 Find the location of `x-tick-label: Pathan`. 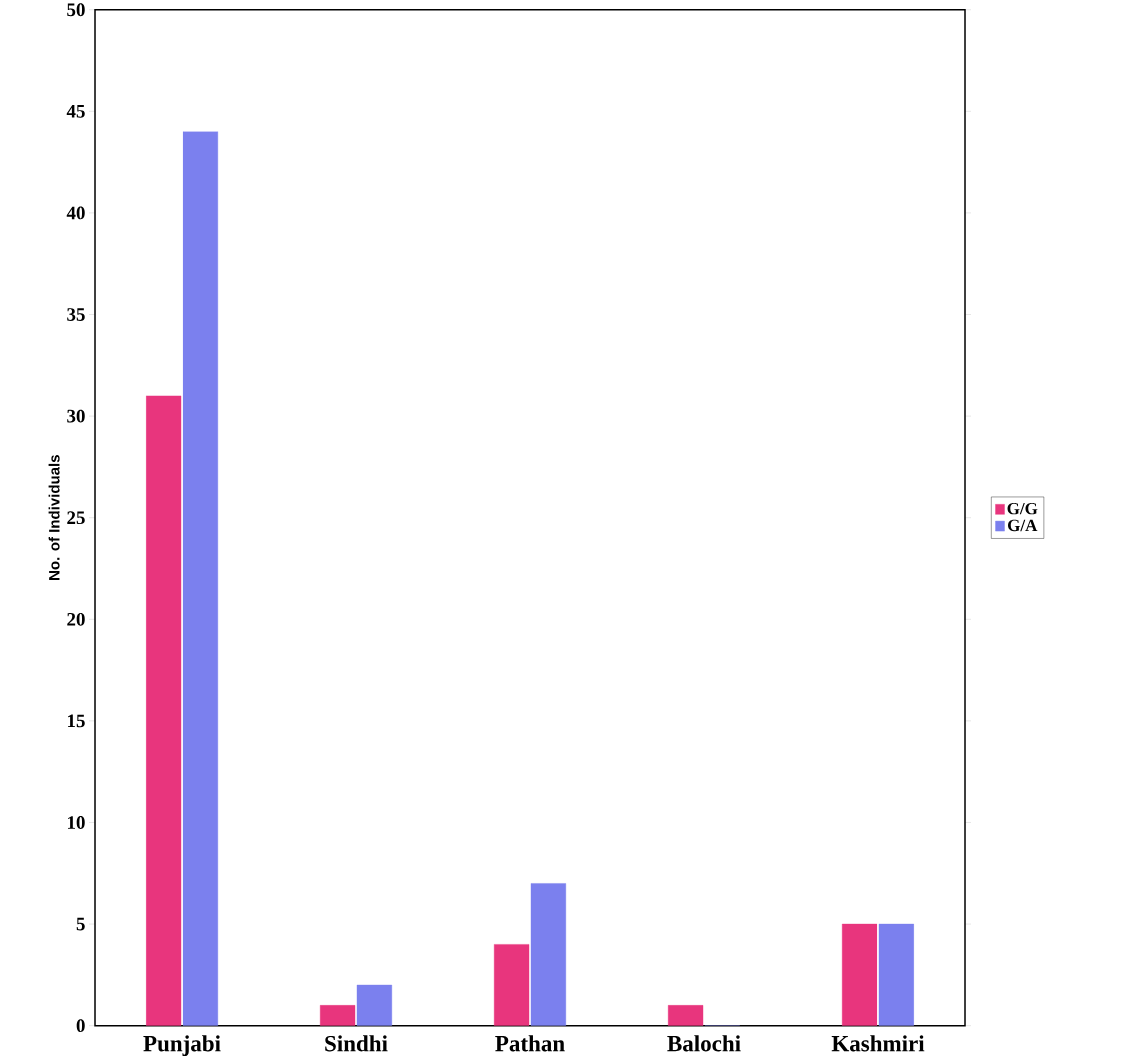

x-tick-label: Pathan is located at coordinates (530, 1043).